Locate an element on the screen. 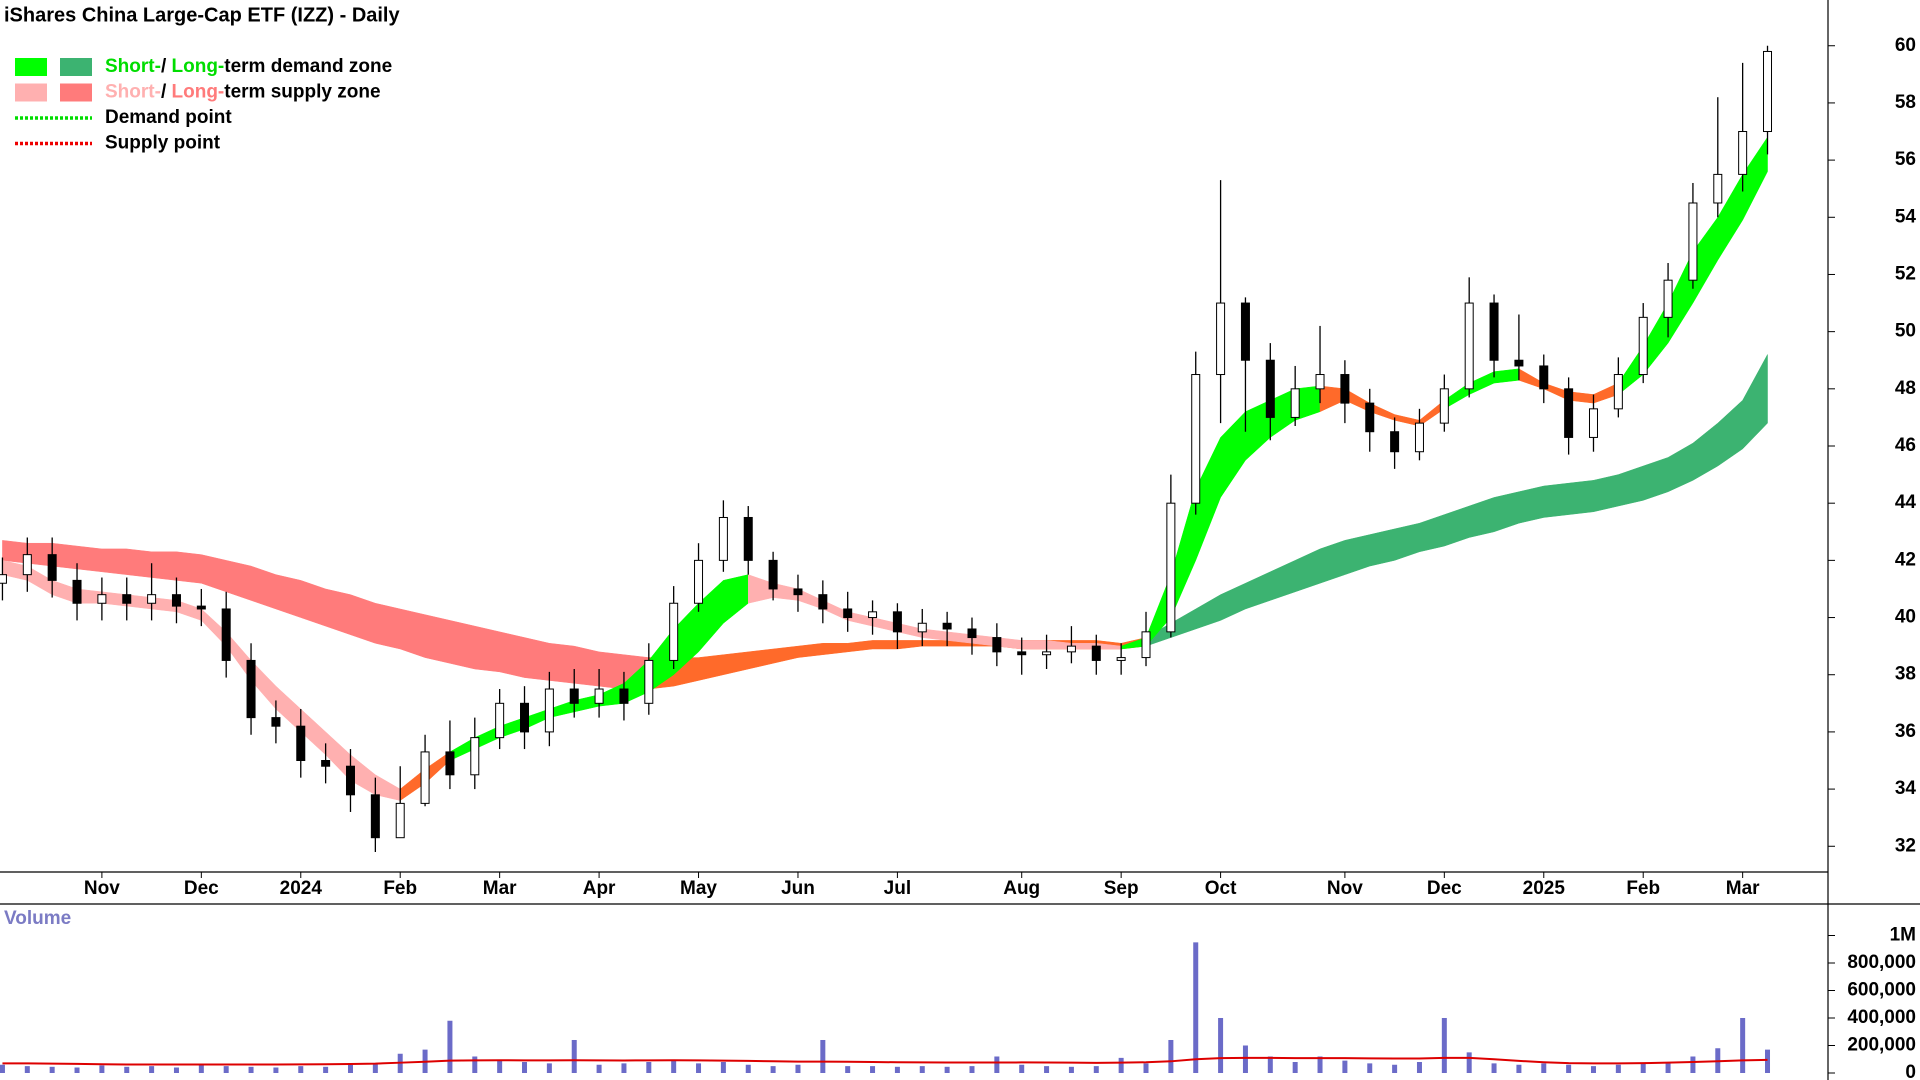 This screenshot has width=1920, height=1080. legend-label: Supply point is located at coordinates (163, 143).